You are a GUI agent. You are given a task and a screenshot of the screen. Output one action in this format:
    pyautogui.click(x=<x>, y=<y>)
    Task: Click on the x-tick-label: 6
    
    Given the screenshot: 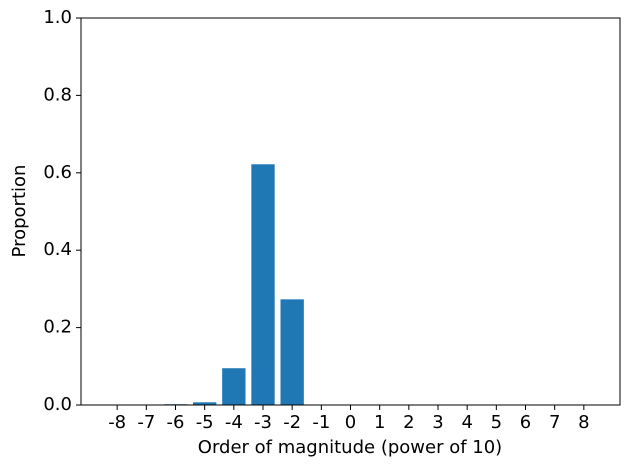 What is the action you would take?
    pyautogui.click(x=525, y=422)
    